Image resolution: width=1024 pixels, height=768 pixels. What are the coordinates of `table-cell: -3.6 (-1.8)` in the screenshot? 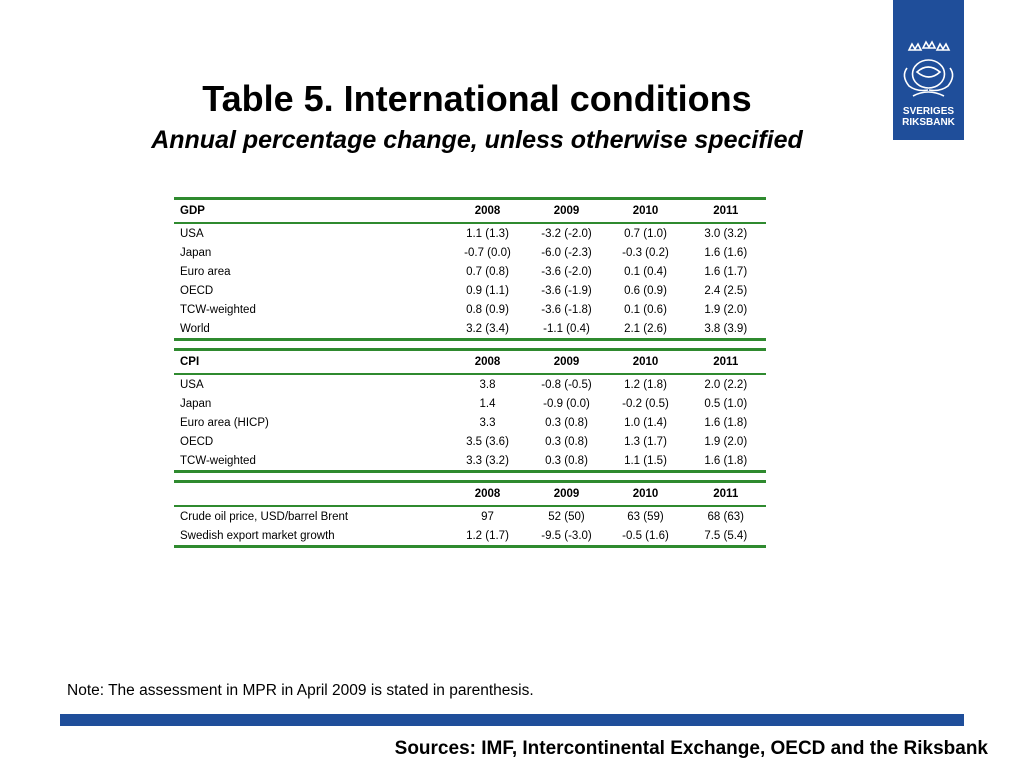 It's located at (566, 309).